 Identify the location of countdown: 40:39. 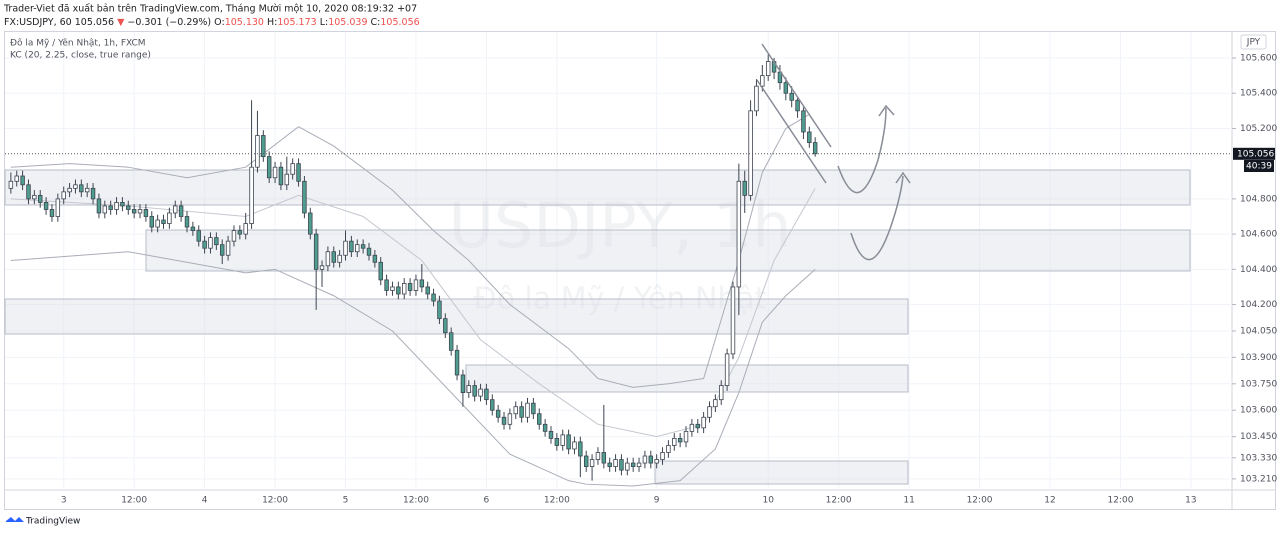
(1259, 167).